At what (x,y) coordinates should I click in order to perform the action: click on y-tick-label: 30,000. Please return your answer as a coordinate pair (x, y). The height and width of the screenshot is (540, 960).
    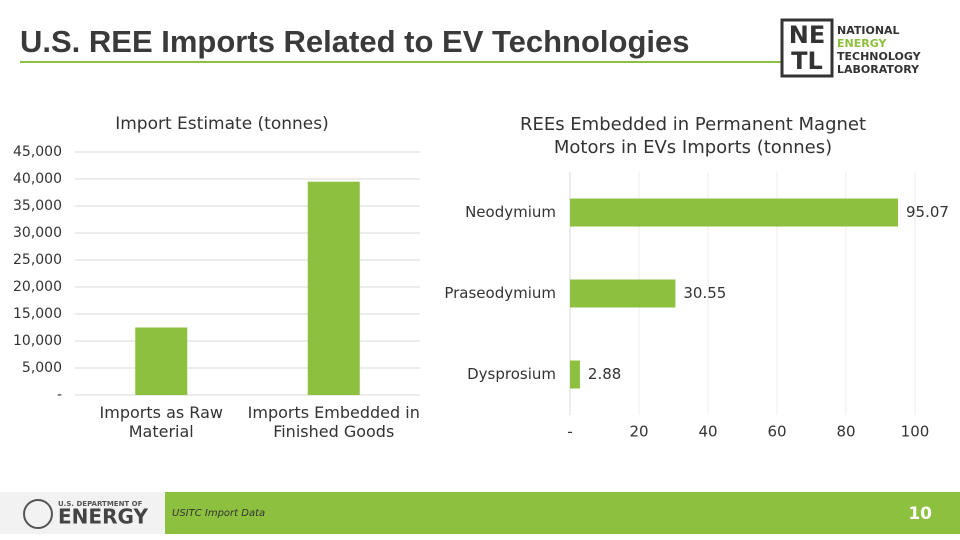
    Looking at the image, I should click on (37, 233).